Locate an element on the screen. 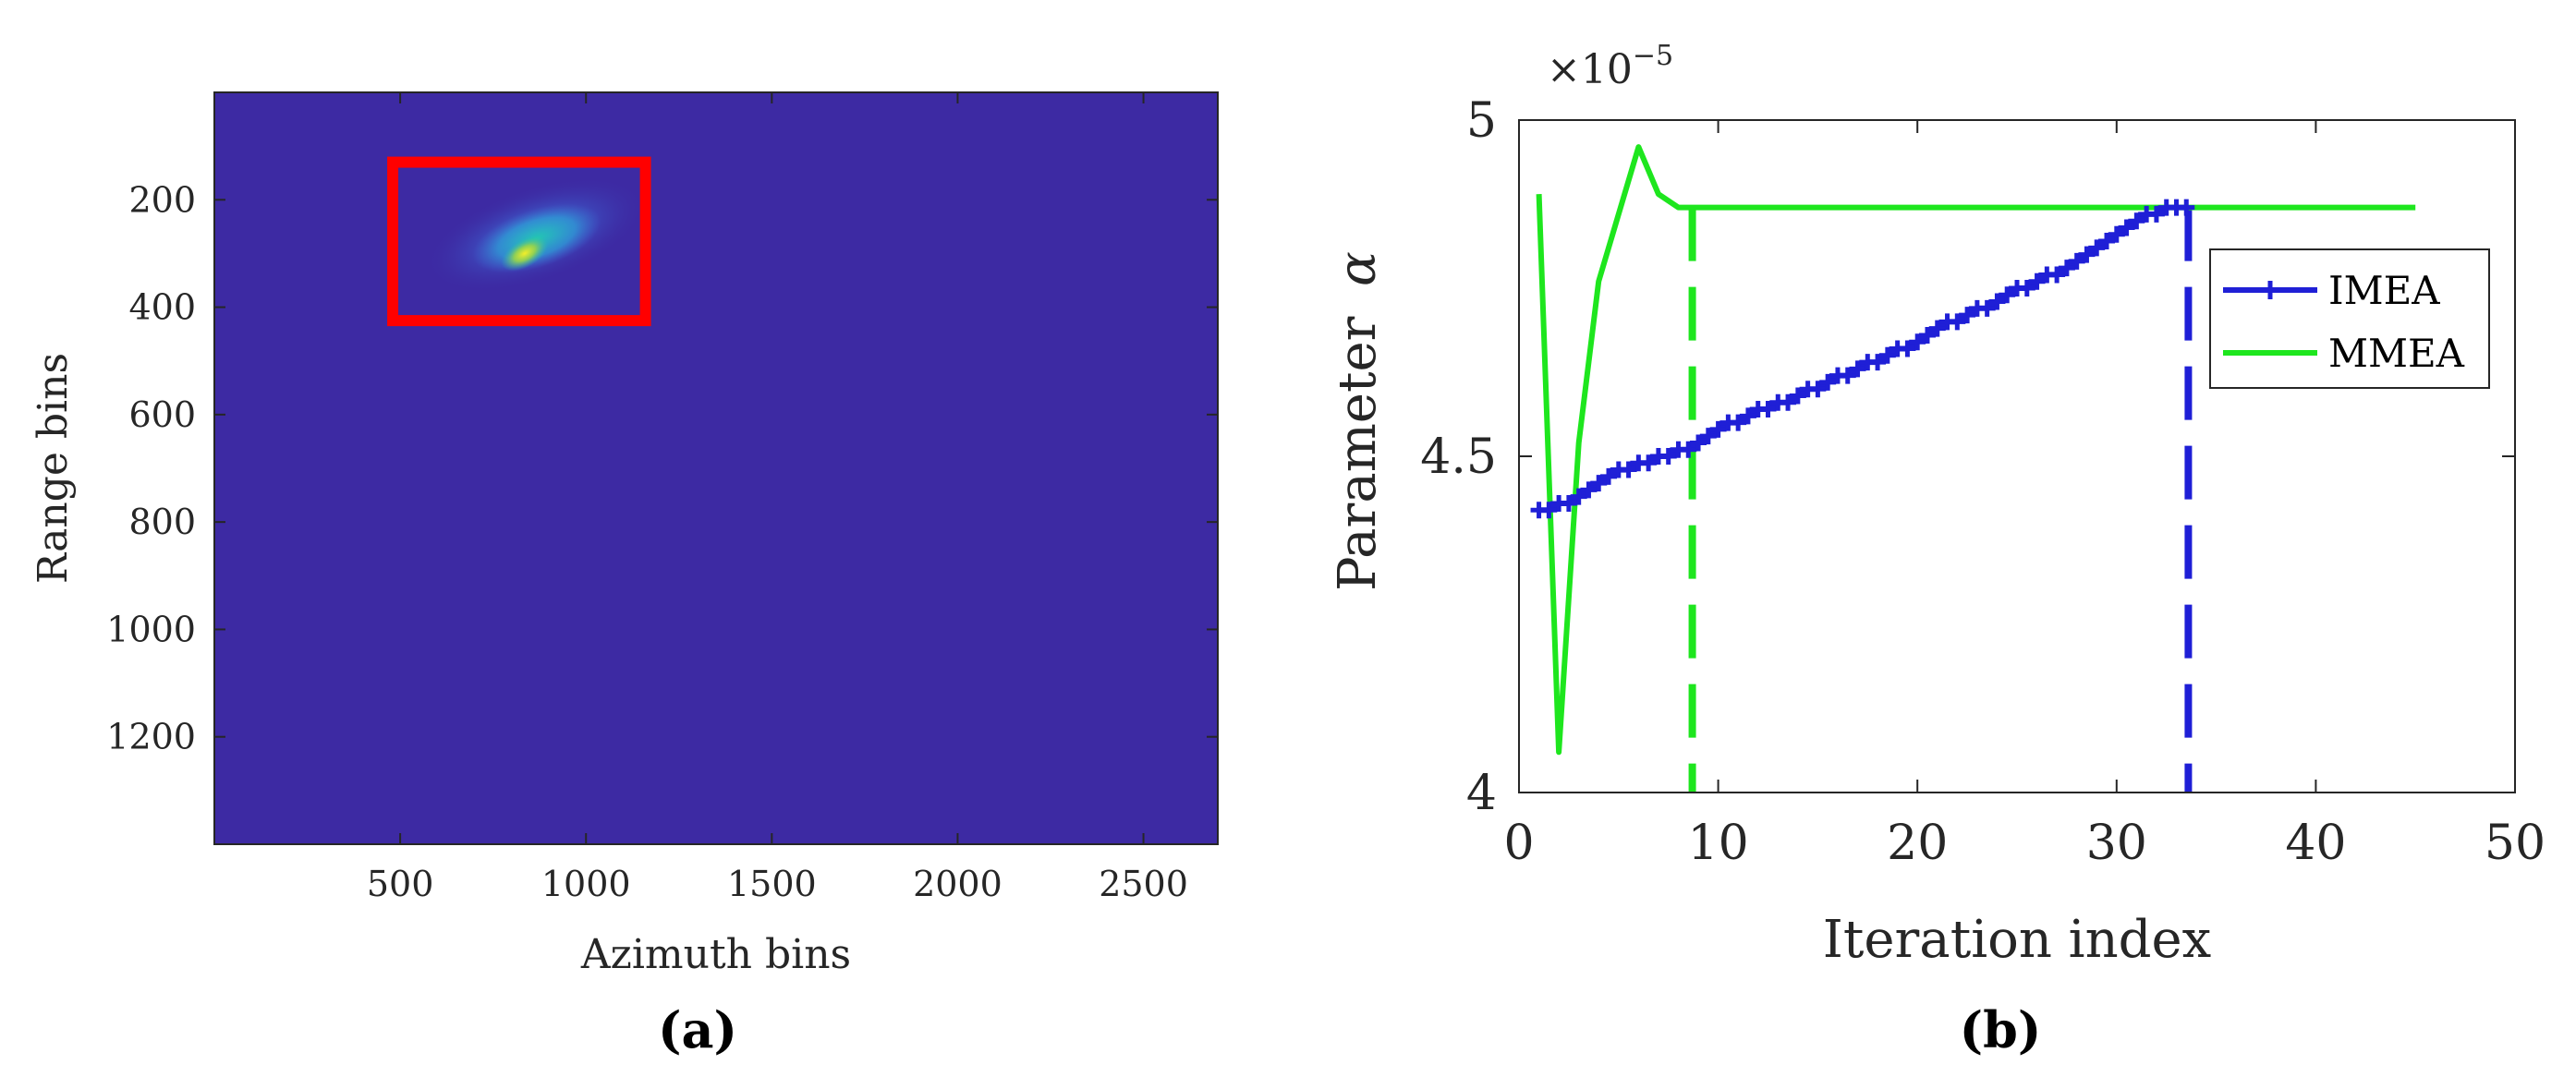 The width and height of the screenshot is (2576, 1089). line-y-tick-label: 4 is located at coordinates (1481, 793).